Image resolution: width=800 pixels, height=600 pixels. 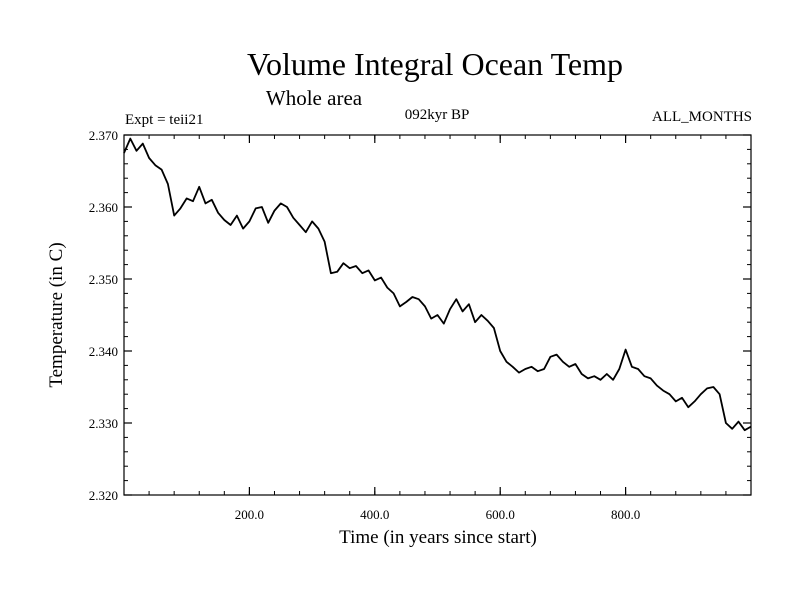 I want to click on x-tick-label: 200.0, so click(x=249, y=514).